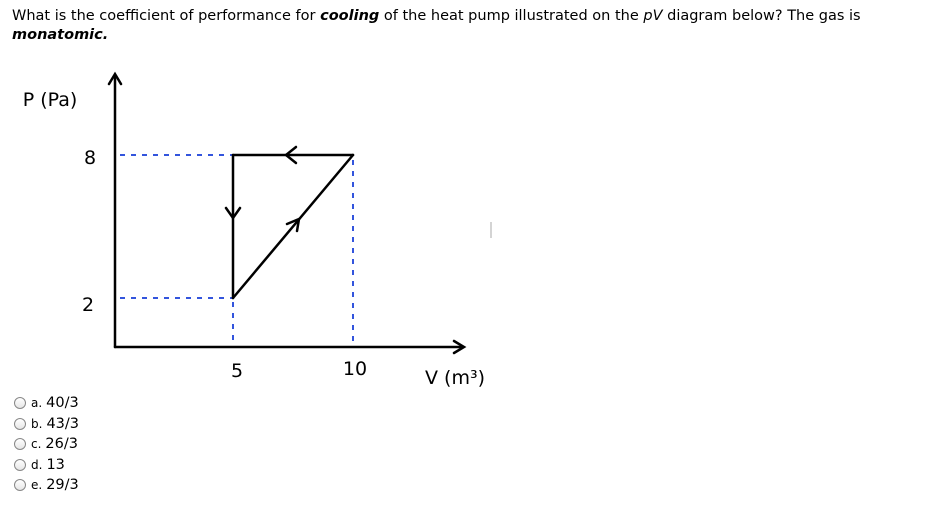 This screenshot has width=928, height=514. What do you see at coordinates (62, 485) in the screenshot?
I see `option-text: 29/3` at bounding box center [62, 485].